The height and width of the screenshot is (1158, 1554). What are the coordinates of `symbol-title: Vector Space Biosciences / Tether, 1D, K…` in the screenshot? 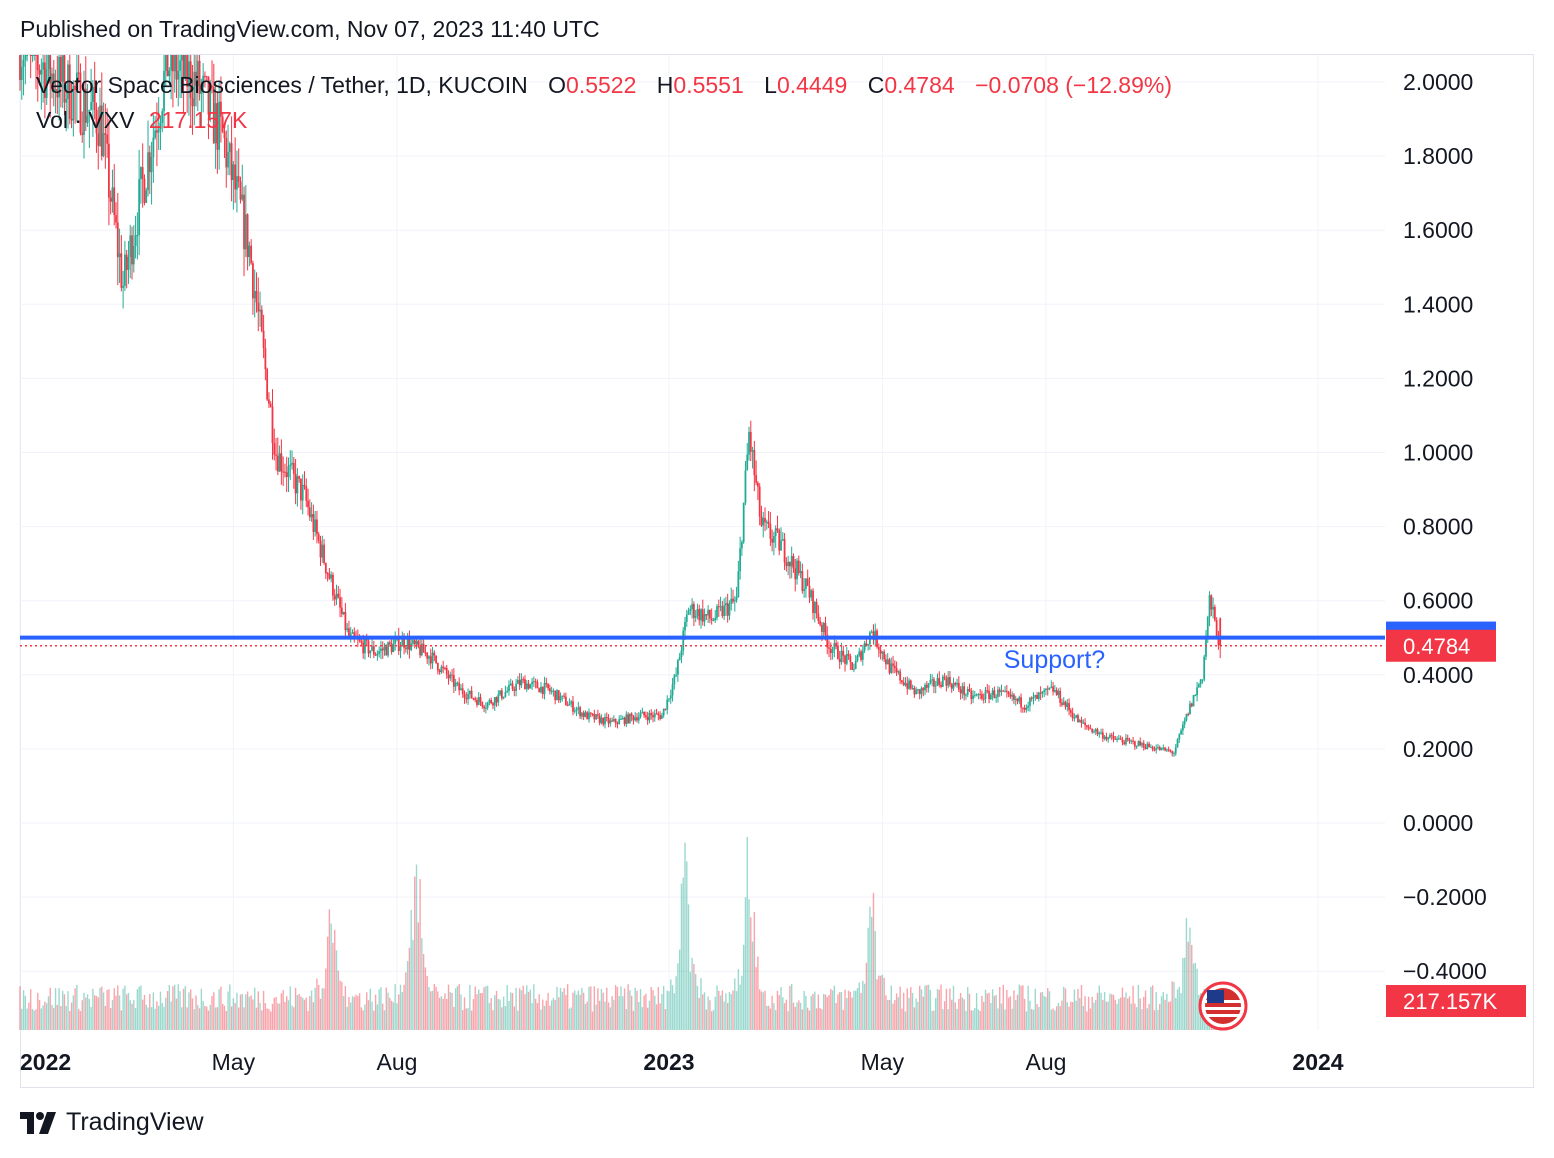 It's located at (282, 85).